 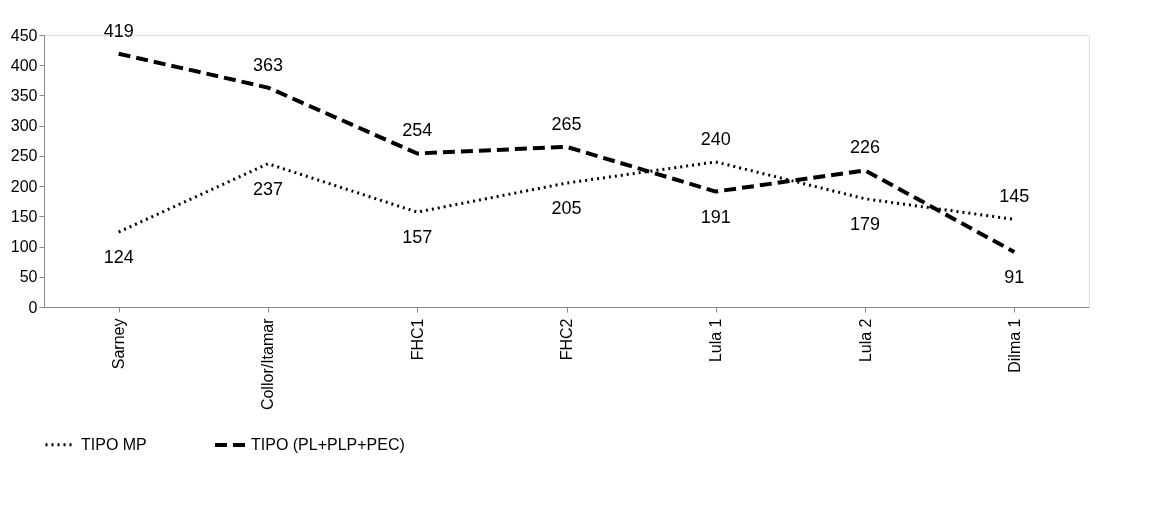 I want to click on y-tick-label: 300, so click(x=24, y=126).